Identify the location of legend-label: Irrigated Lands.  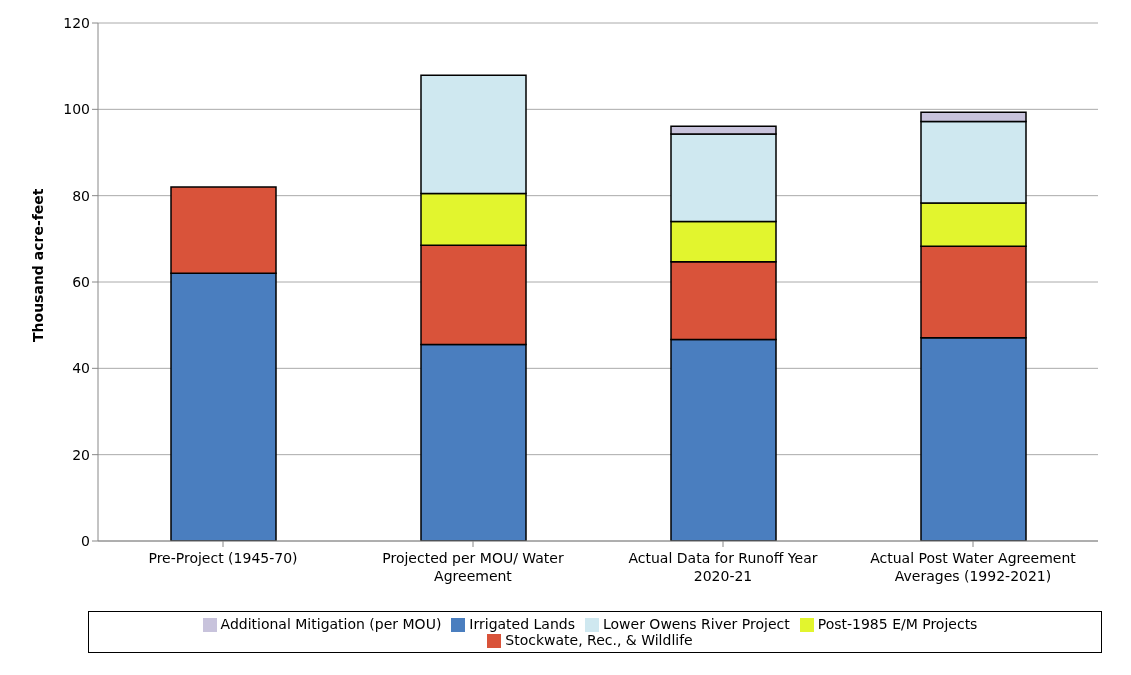
(522, 624).